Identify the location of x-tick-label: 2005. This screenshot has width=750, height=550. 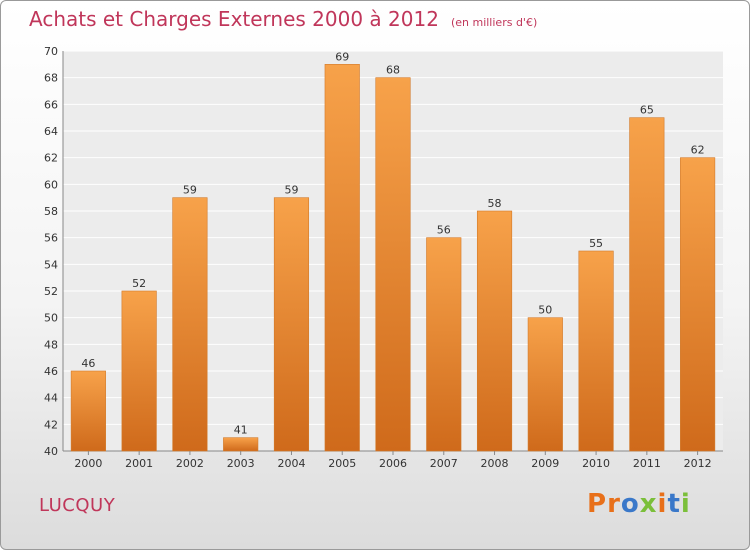
(342, 463).